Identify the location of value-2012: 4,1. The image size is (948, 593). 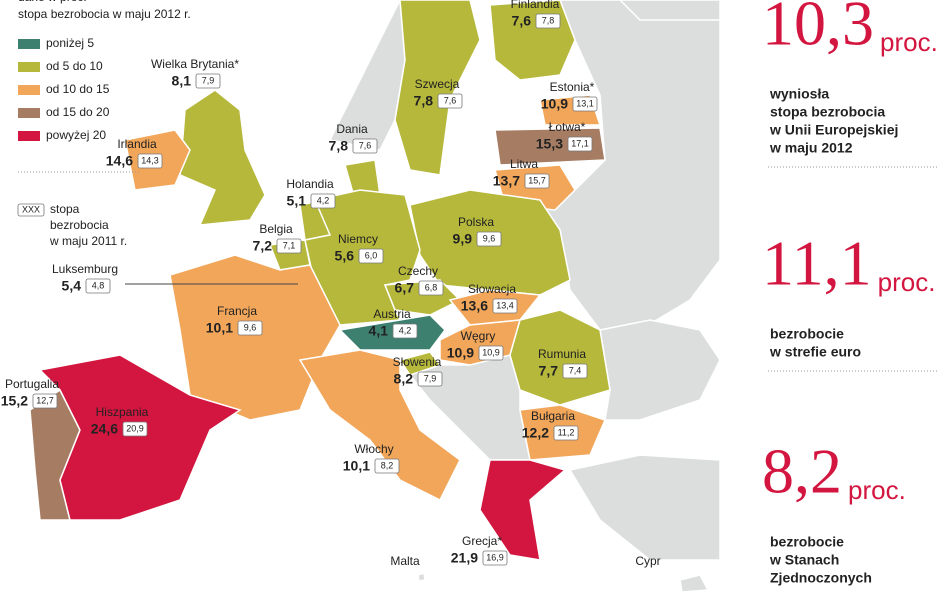
(379, 331).